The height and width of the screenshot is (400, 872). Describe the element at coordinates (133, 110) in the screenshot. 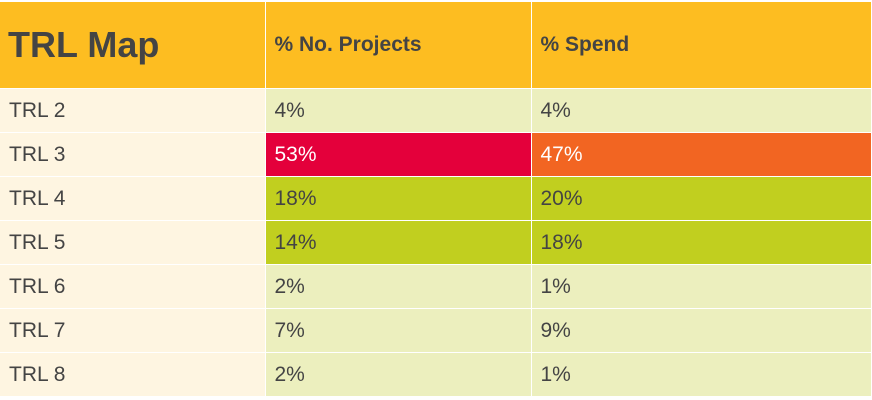

I see `row-label: TRL 2` at that location.